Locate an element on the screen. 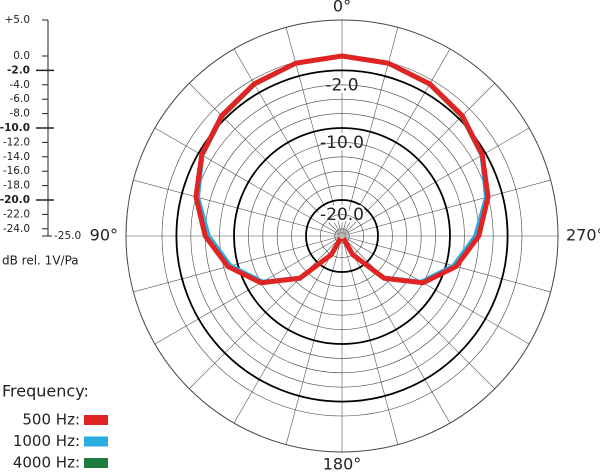  scale-tick-label: -10.0 is located at coordinates (15, 128).